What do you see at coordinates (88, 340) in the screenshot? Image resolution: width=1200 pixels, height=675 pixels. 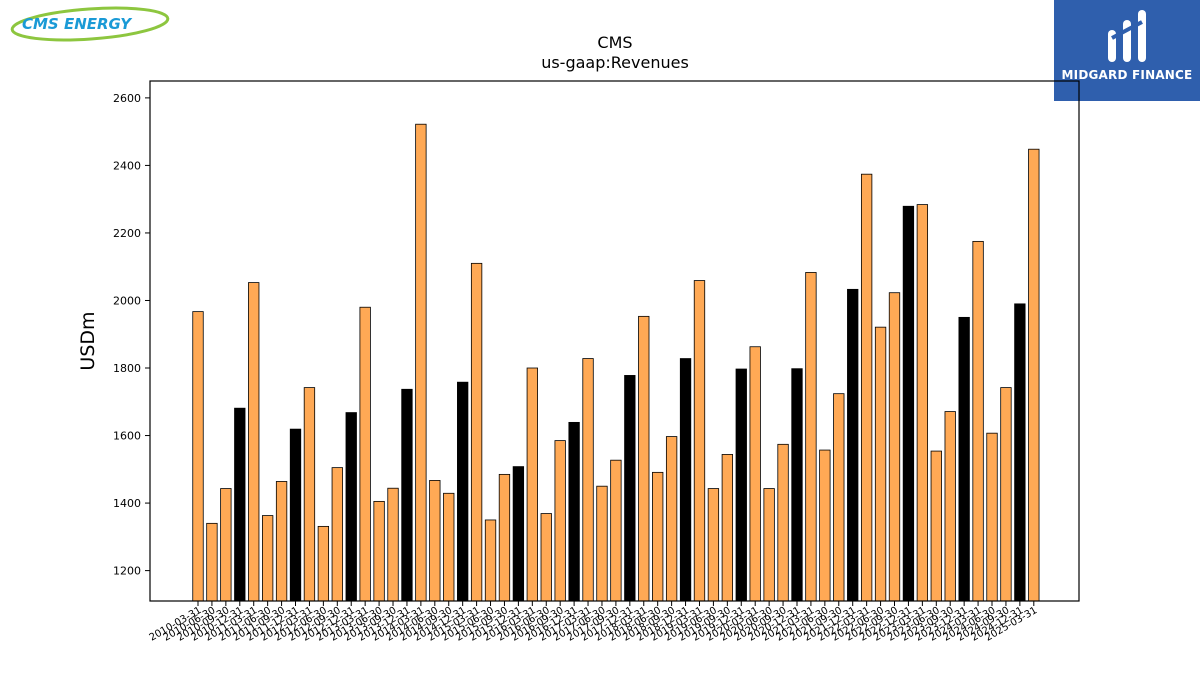 I see `y-axis-label: USDm` at bounding box center [88, 340].